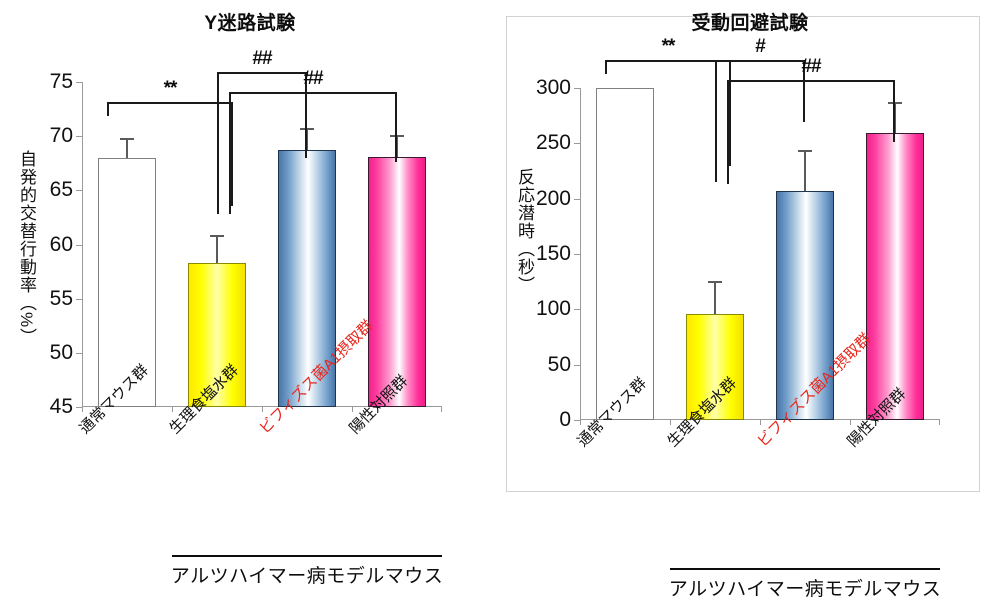  What do you see at coordinates (61, 298) in the screenshot?
I see `y-axis-tick-label: 55` at bounding box center [61, 298].